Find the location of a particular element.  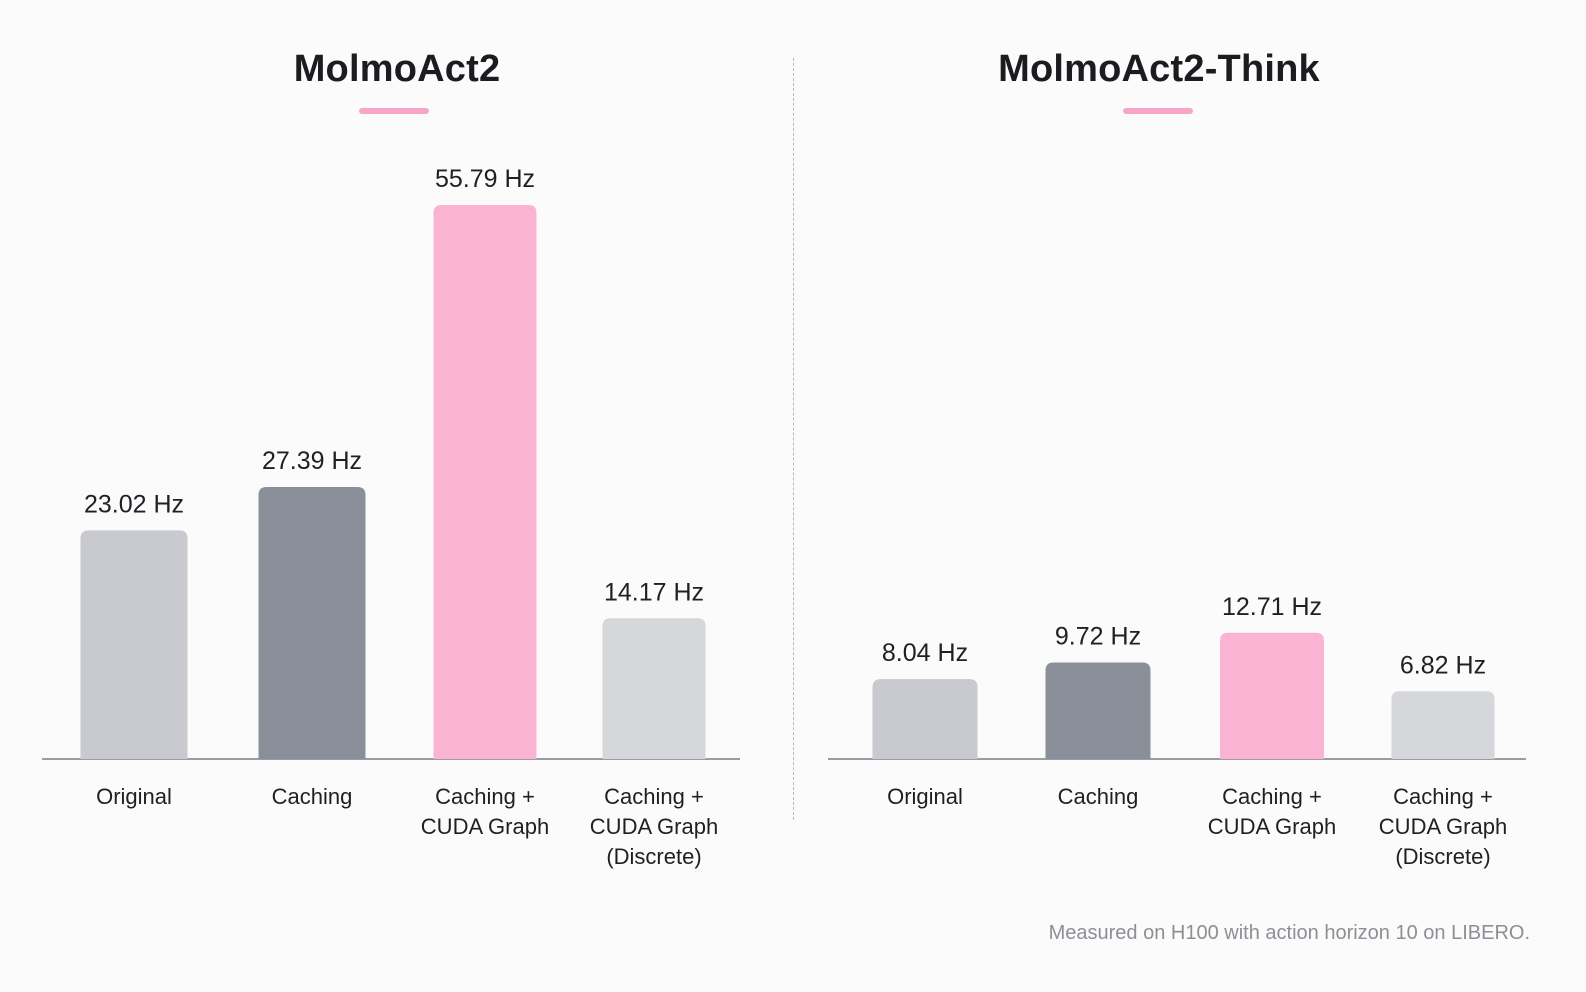

right-panel-title: MolmoAct2-Think is located at coordinates (1159, 69).